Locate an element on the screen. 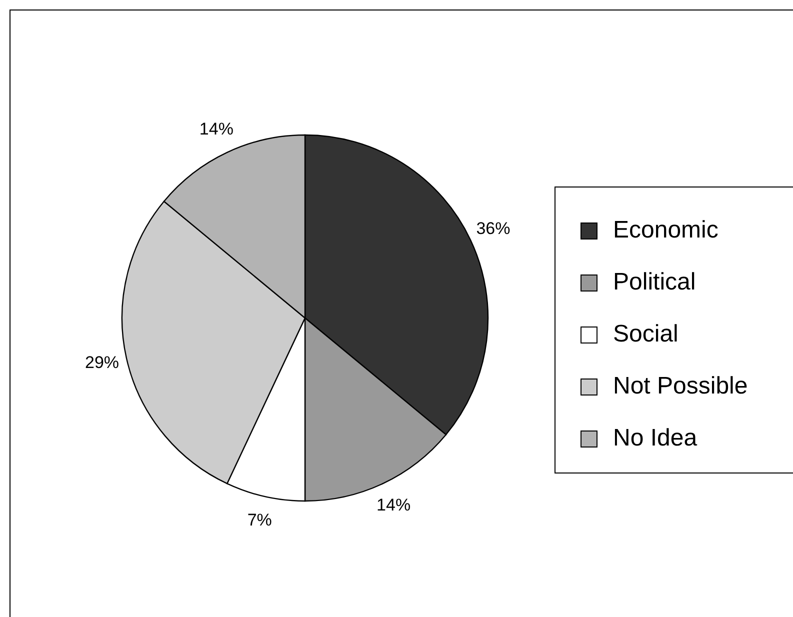 This screenshot has height=617, width=793. legend-label: Not Possible is located at coordinates (680, 386).